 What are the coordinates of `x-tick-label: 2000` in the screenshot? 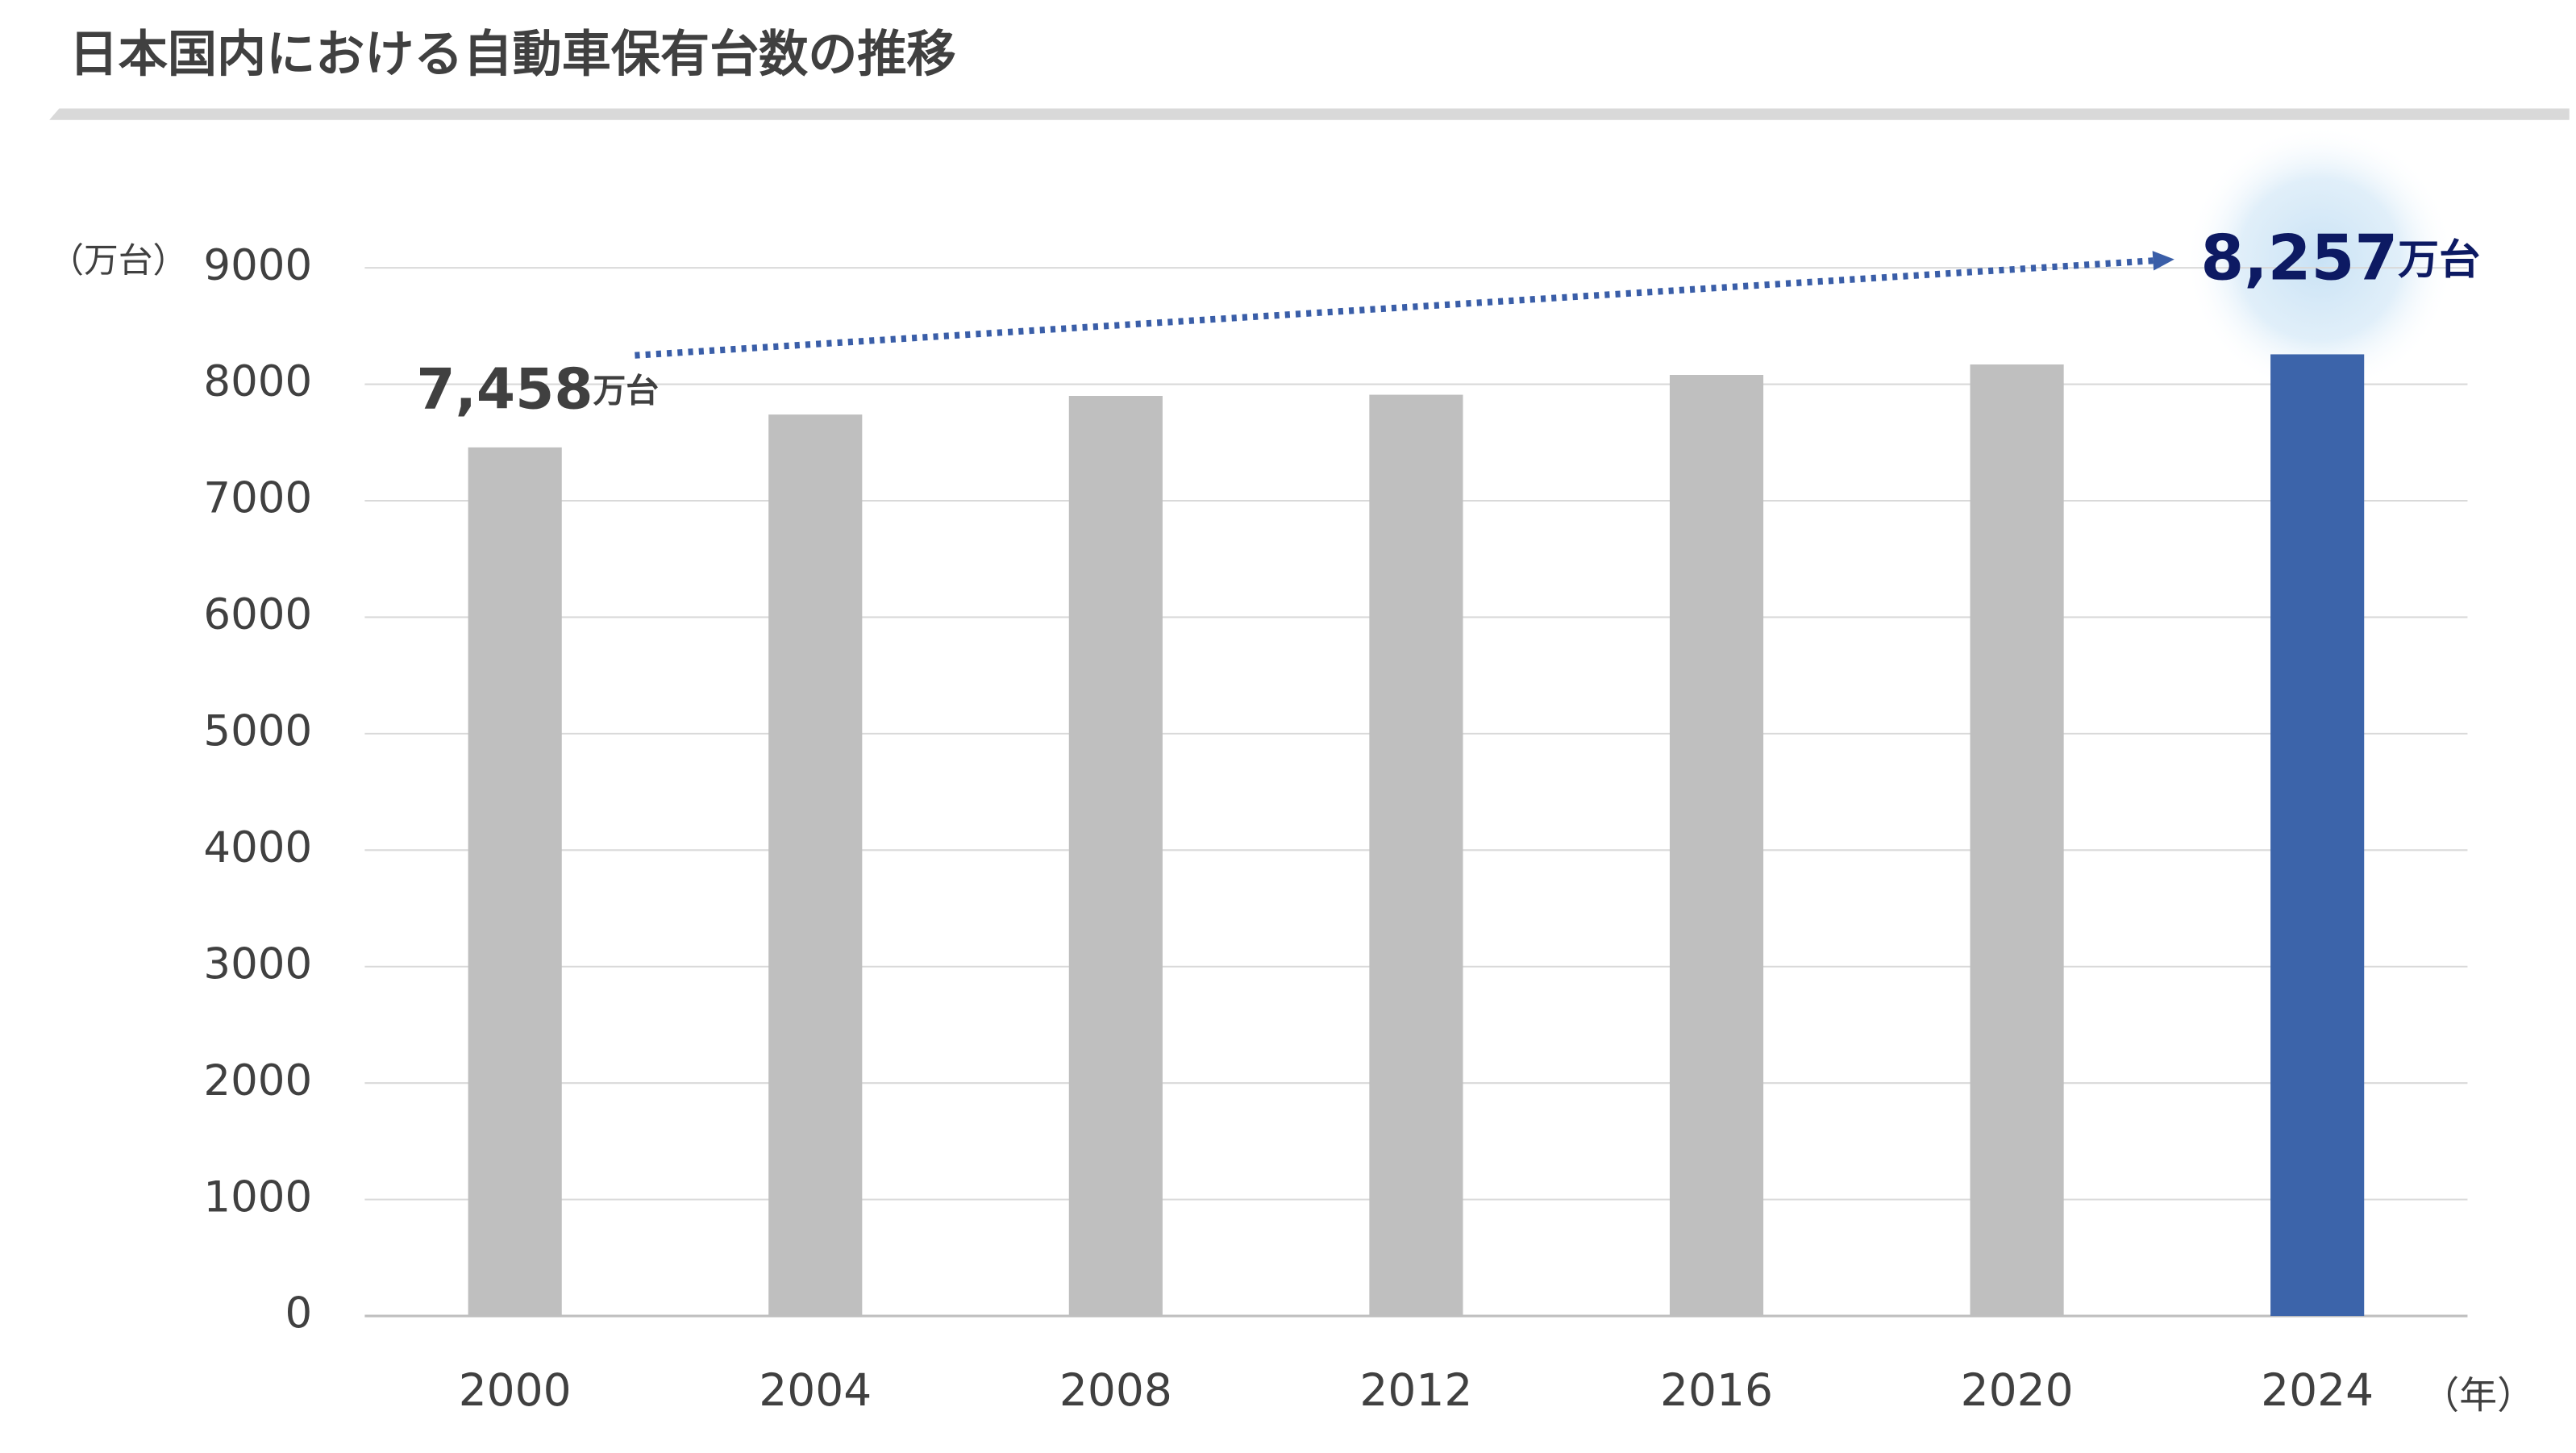 It's located at (515, 1390).